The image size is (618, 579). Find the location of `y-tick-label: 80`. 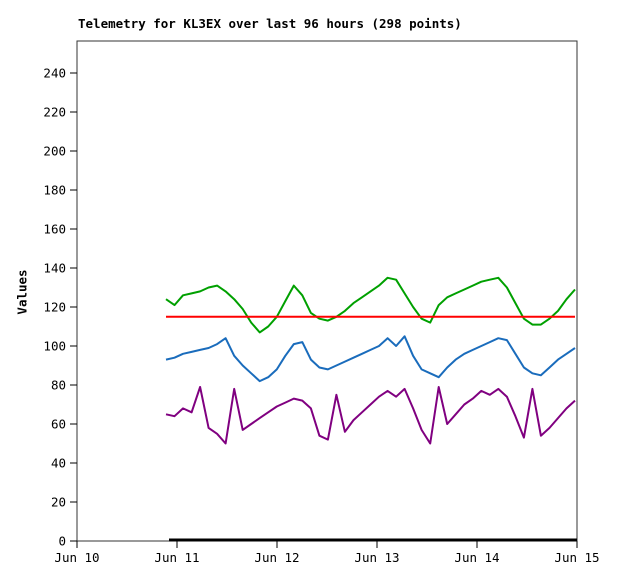

y-tick-label: 80 is located at coordinates (58, 385).